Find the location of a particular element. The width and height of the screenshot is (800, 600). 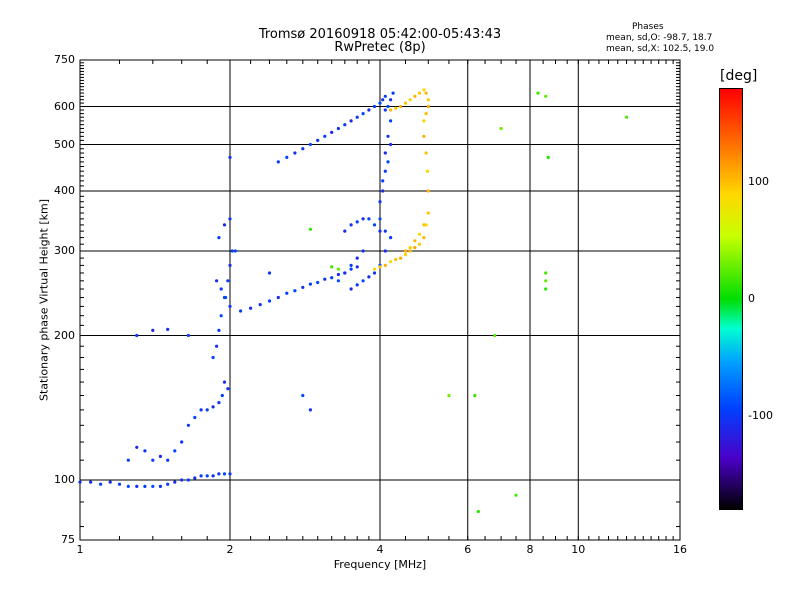

y-tick-label: 200 is located at coordinates (64, 335).